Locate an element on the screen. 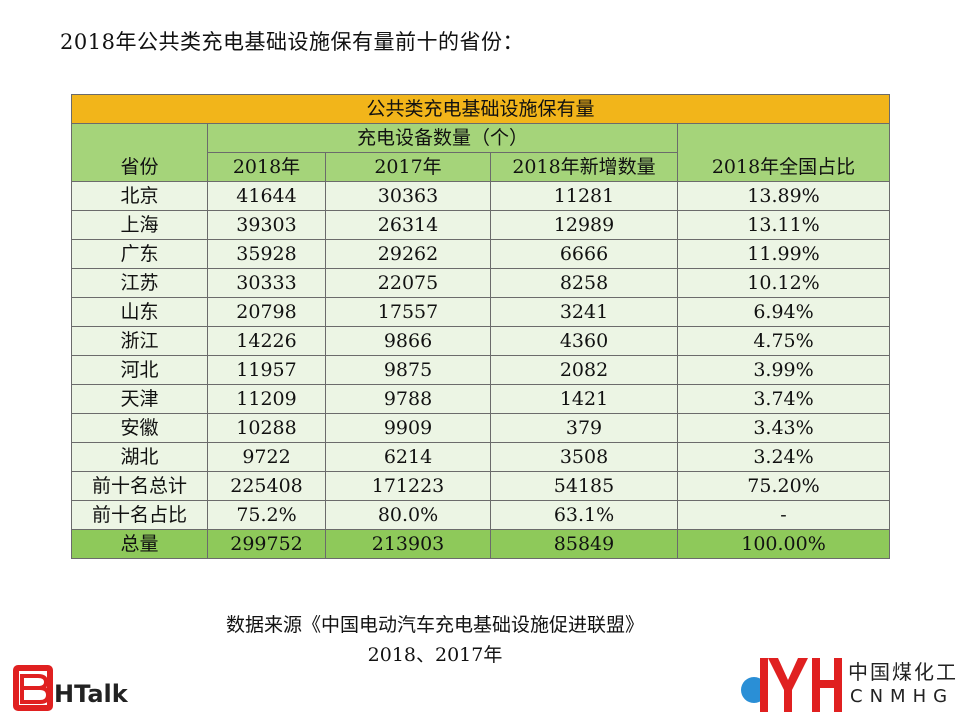 The width and height of the screenshot is (960, 720). cell-2018: 11957 is located at coordinates (266, 370).